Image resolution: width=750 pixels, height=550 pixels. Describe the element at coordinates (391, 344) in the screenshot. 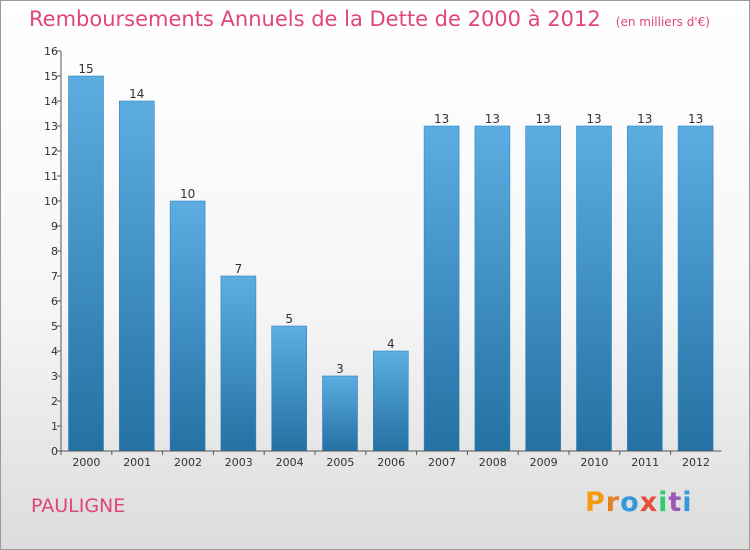

I see `value-label-2006: 4` at that location.